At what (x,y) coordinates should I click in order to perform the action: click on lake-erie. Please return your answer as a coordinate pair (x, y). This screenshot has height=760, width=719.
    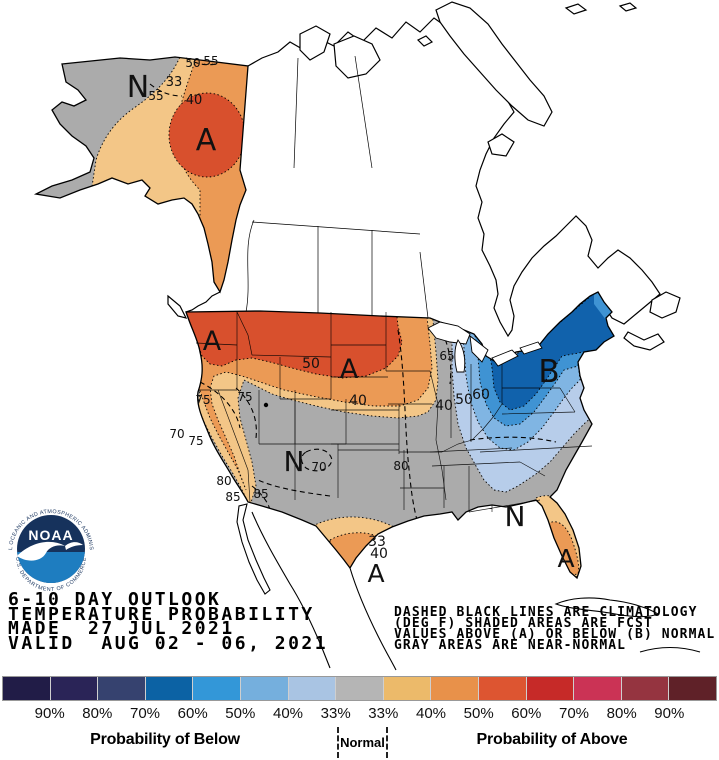
    Looking at the image, I should click on (505, 358).